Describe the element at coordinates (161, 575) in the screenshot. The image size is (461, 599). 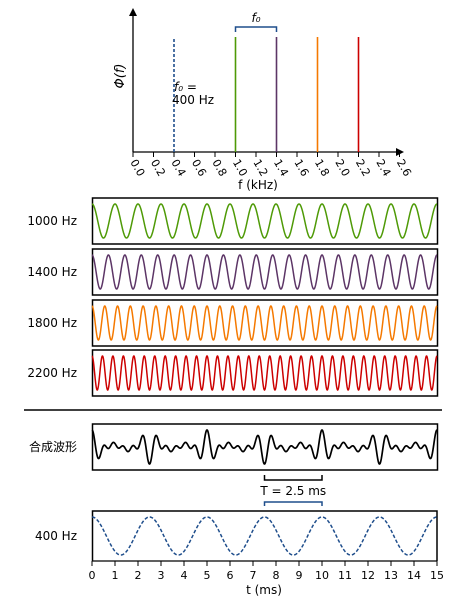
I see `time-tick-label: 3` at that location.